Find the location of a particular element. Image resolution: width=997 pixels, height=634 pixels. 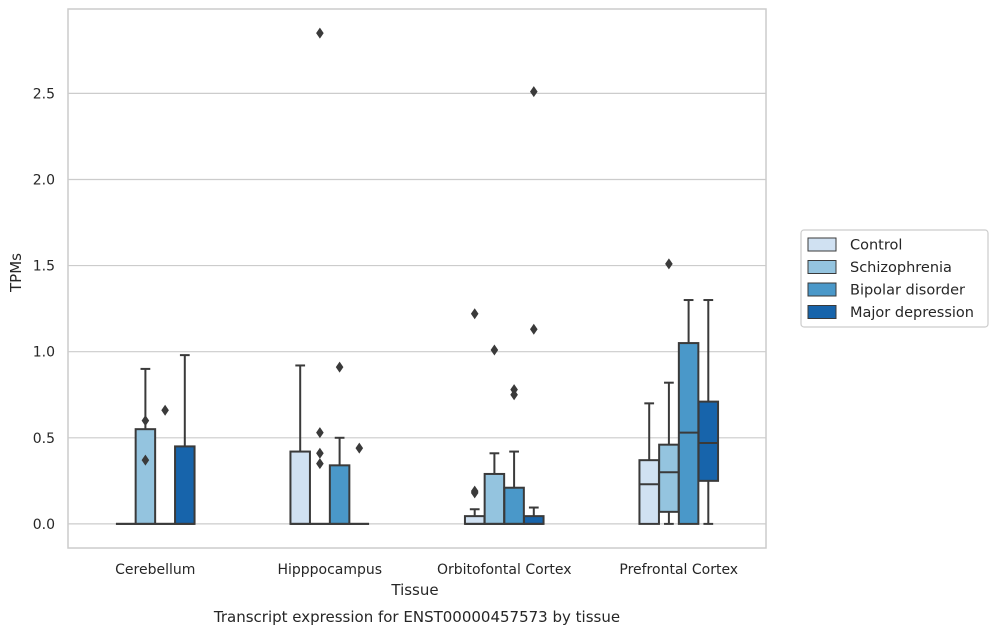

legend-label: Major depression is located at coordinates (912, 313).